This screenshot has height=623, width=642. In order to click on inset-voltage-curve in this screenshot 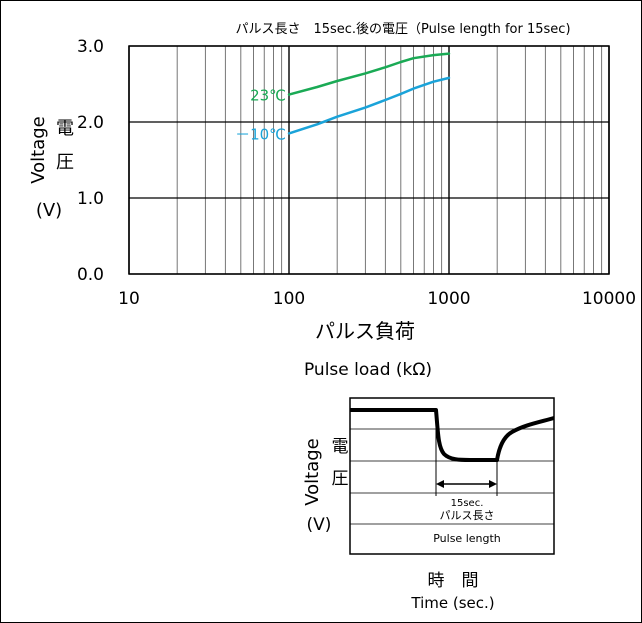, I will do `click(452, 435)`.